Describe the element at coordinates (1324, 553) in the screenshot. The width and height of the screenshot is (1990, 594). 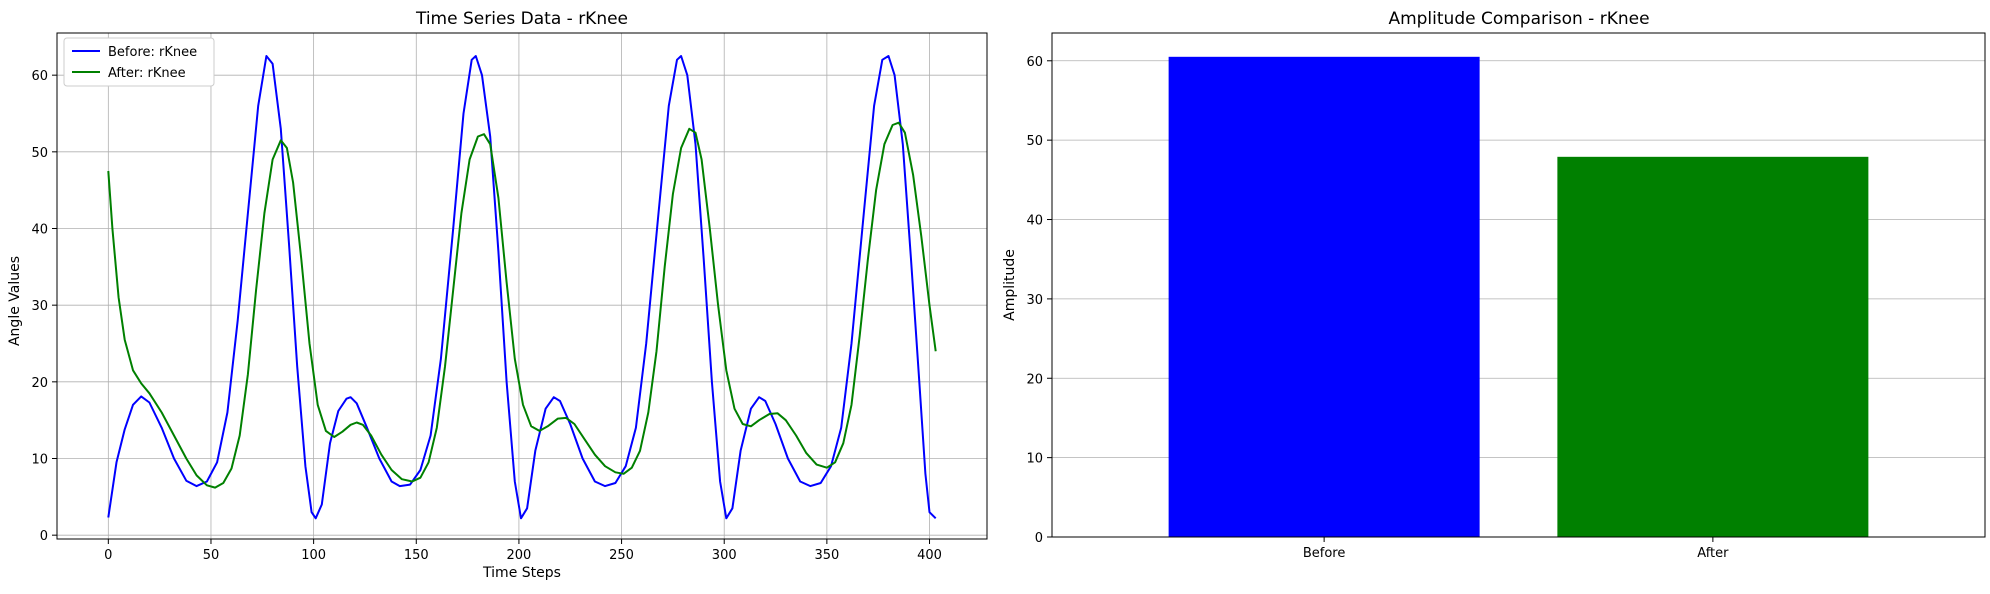
I see `x-tick-label: Before` at that location.